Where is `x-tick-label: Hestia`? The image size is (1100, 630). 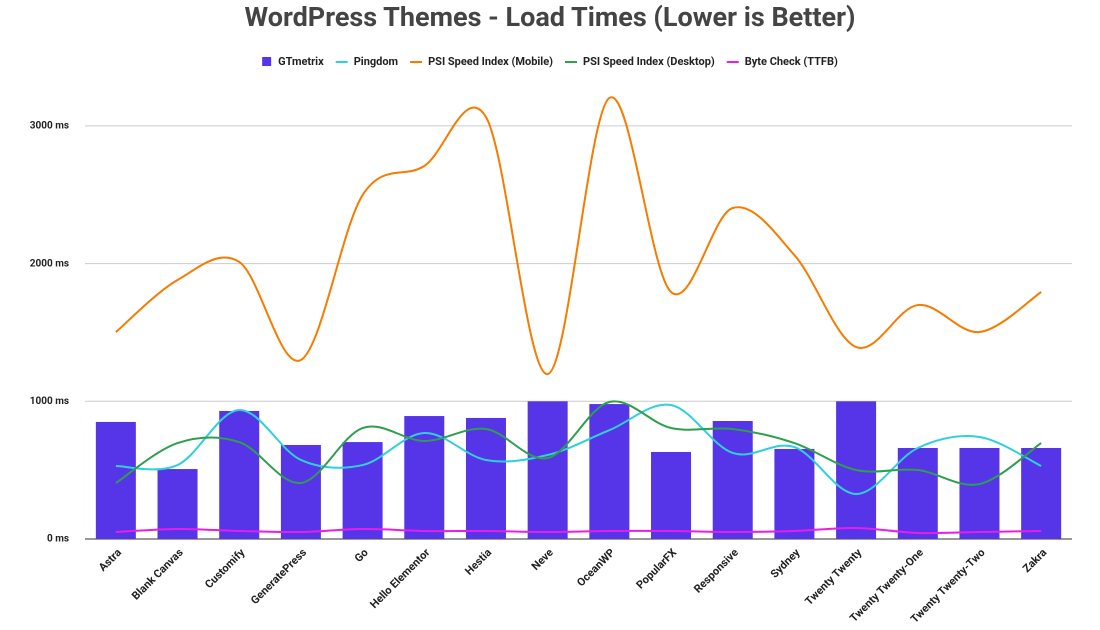
x-tick-label: Hestia is located at coordinates (478, 562).